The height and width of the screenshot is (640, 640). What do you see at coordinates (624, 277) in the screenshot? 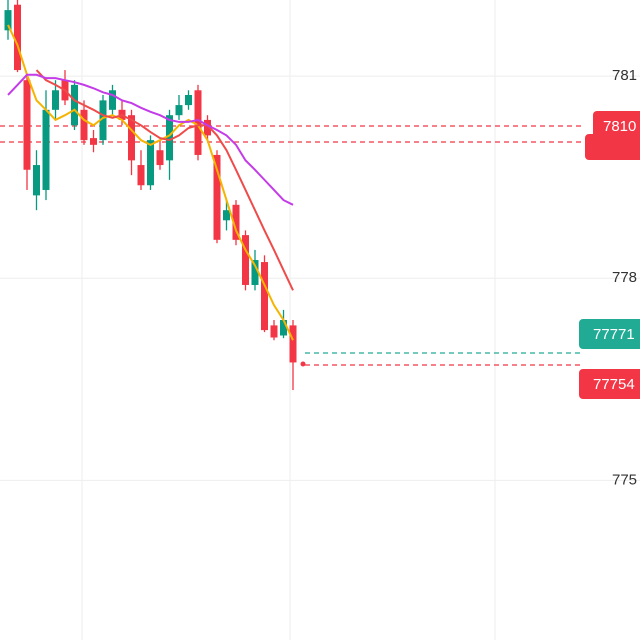
I see `y-tick-label: 778` at bounding box center [624, 277].